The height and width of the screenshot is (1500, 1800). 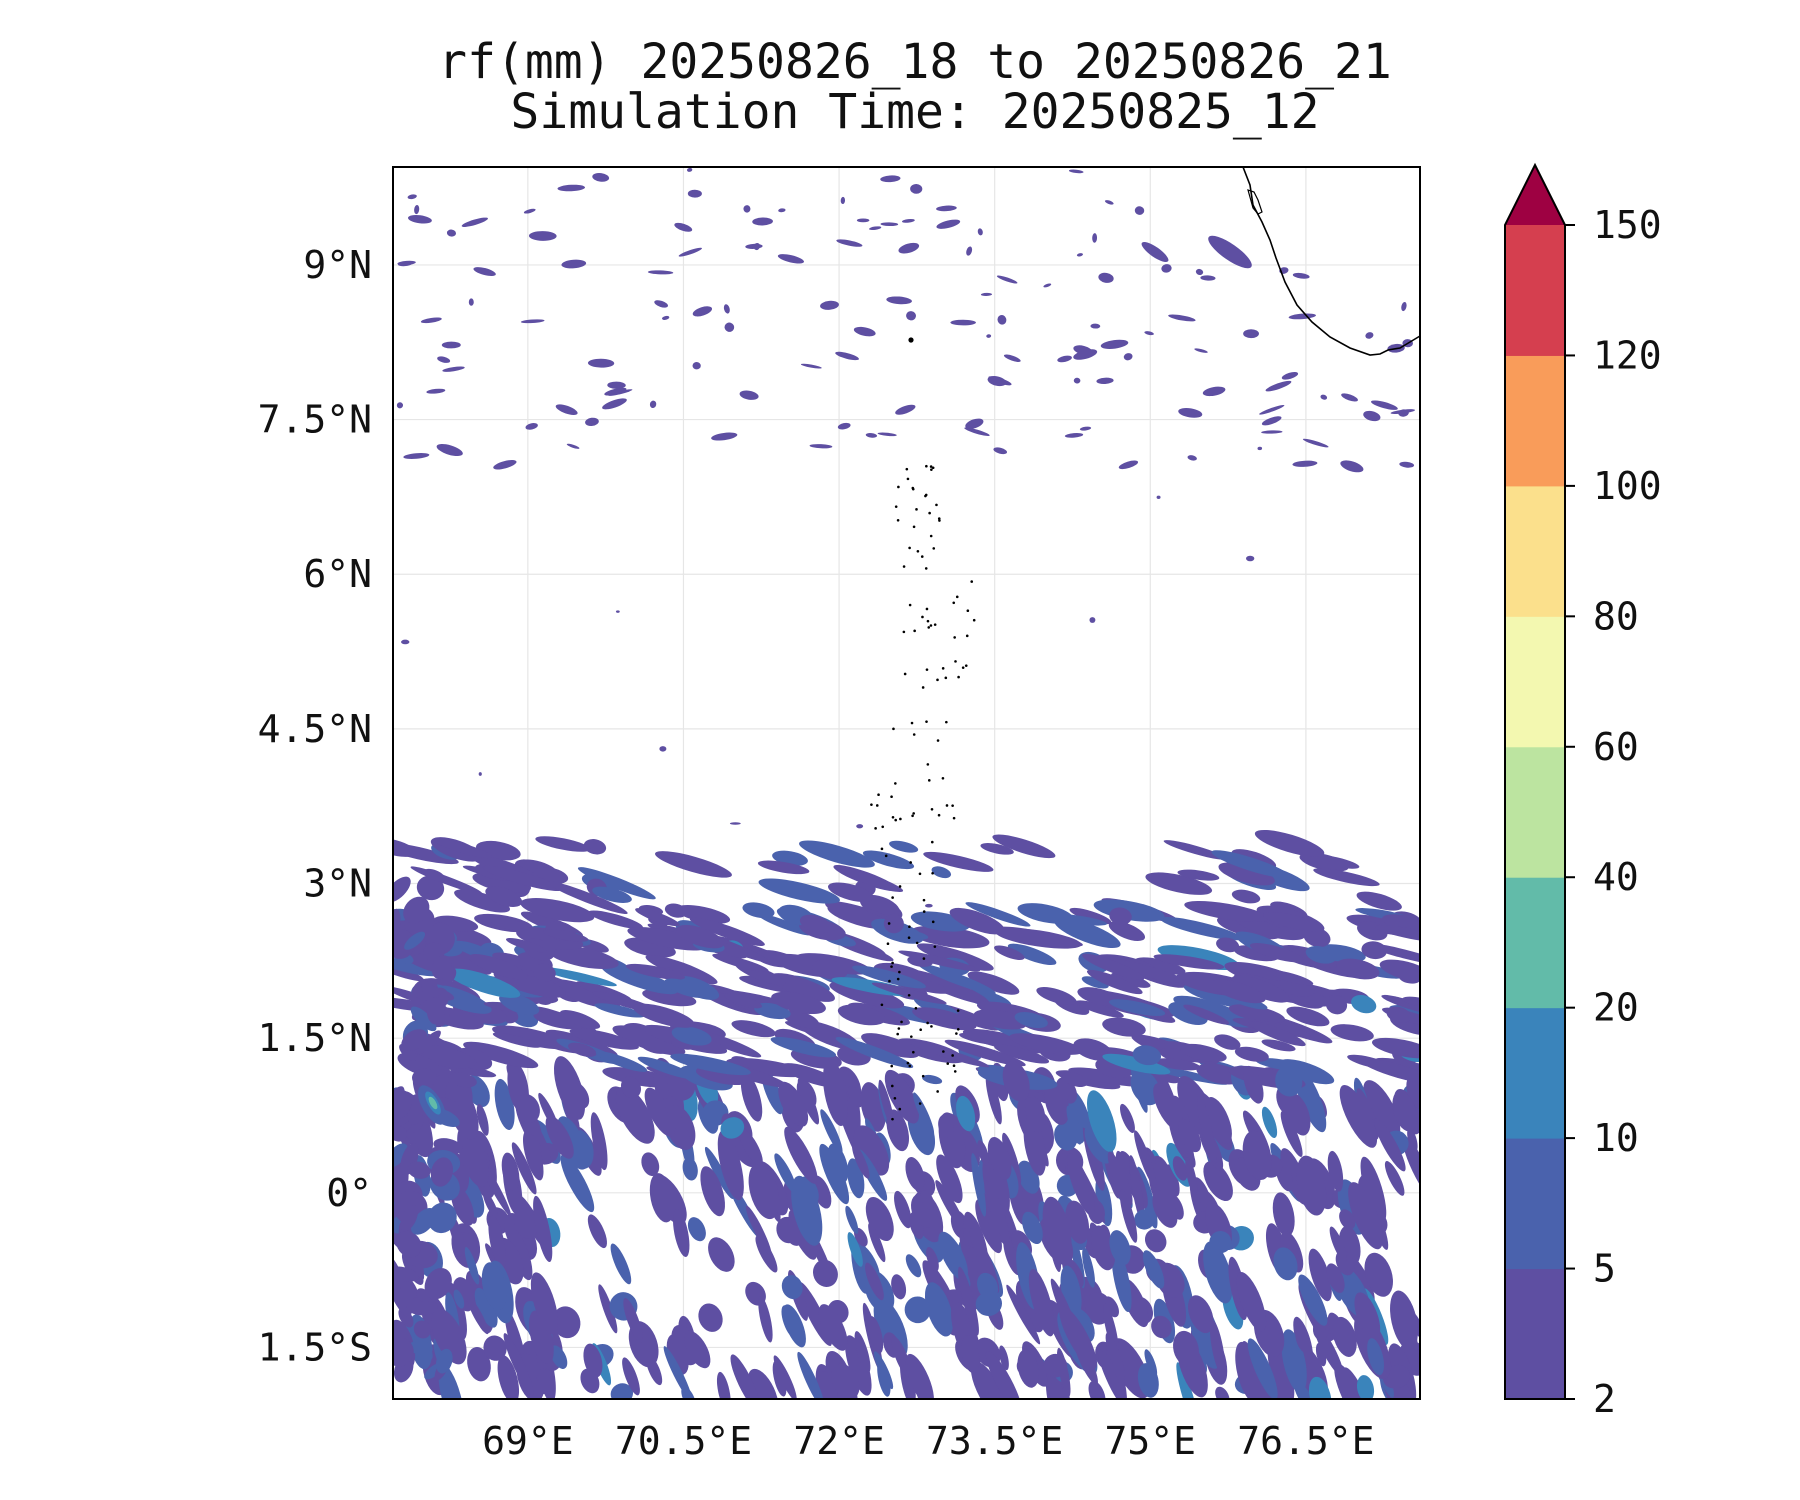 What do you see at coordinates (1627, 225) in the screenshot?
I see `colorbar-tick-label: 150` at bounding box center [1627, 225].